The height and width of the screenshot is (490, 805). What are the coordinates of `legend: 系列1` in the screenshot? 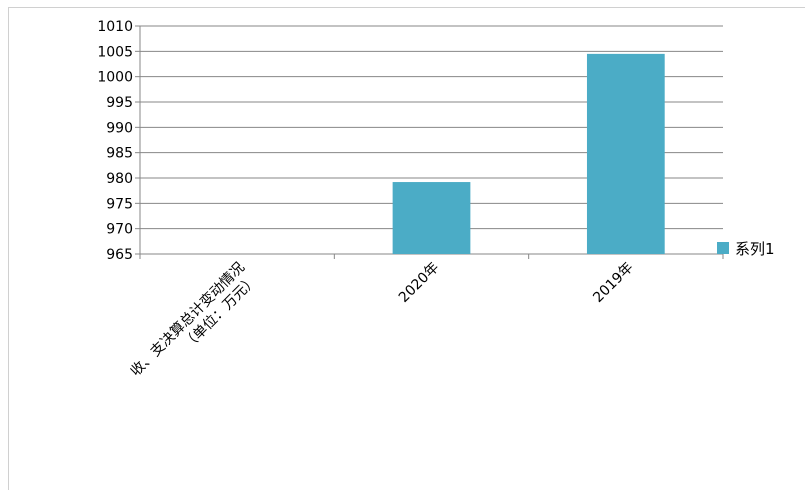 It's located at (746, 249).